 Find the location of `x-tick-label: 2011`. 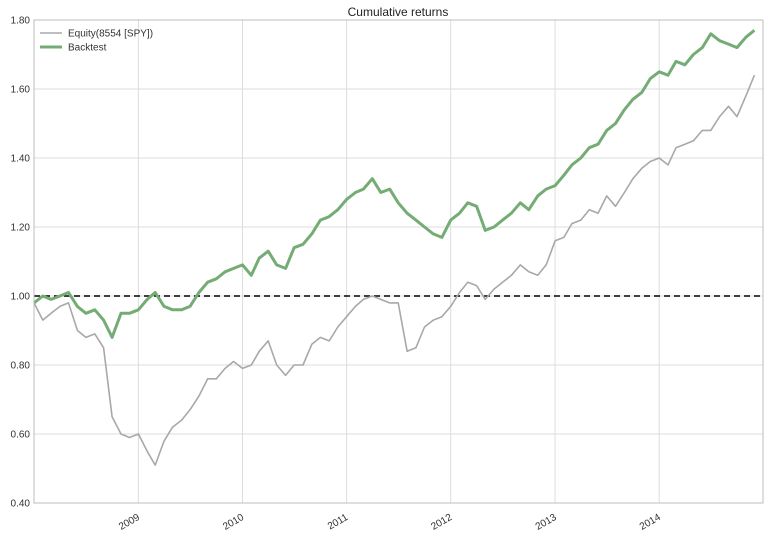

x-tick-label: 2011 is located at coordinates (338, 522).